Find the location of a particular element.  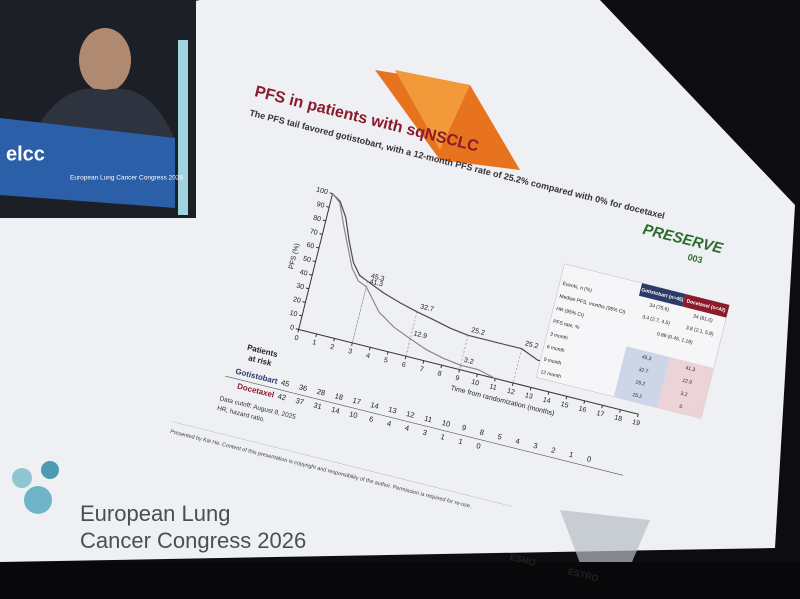

y-tick-label: 20 is located at coordinates (296, 300).